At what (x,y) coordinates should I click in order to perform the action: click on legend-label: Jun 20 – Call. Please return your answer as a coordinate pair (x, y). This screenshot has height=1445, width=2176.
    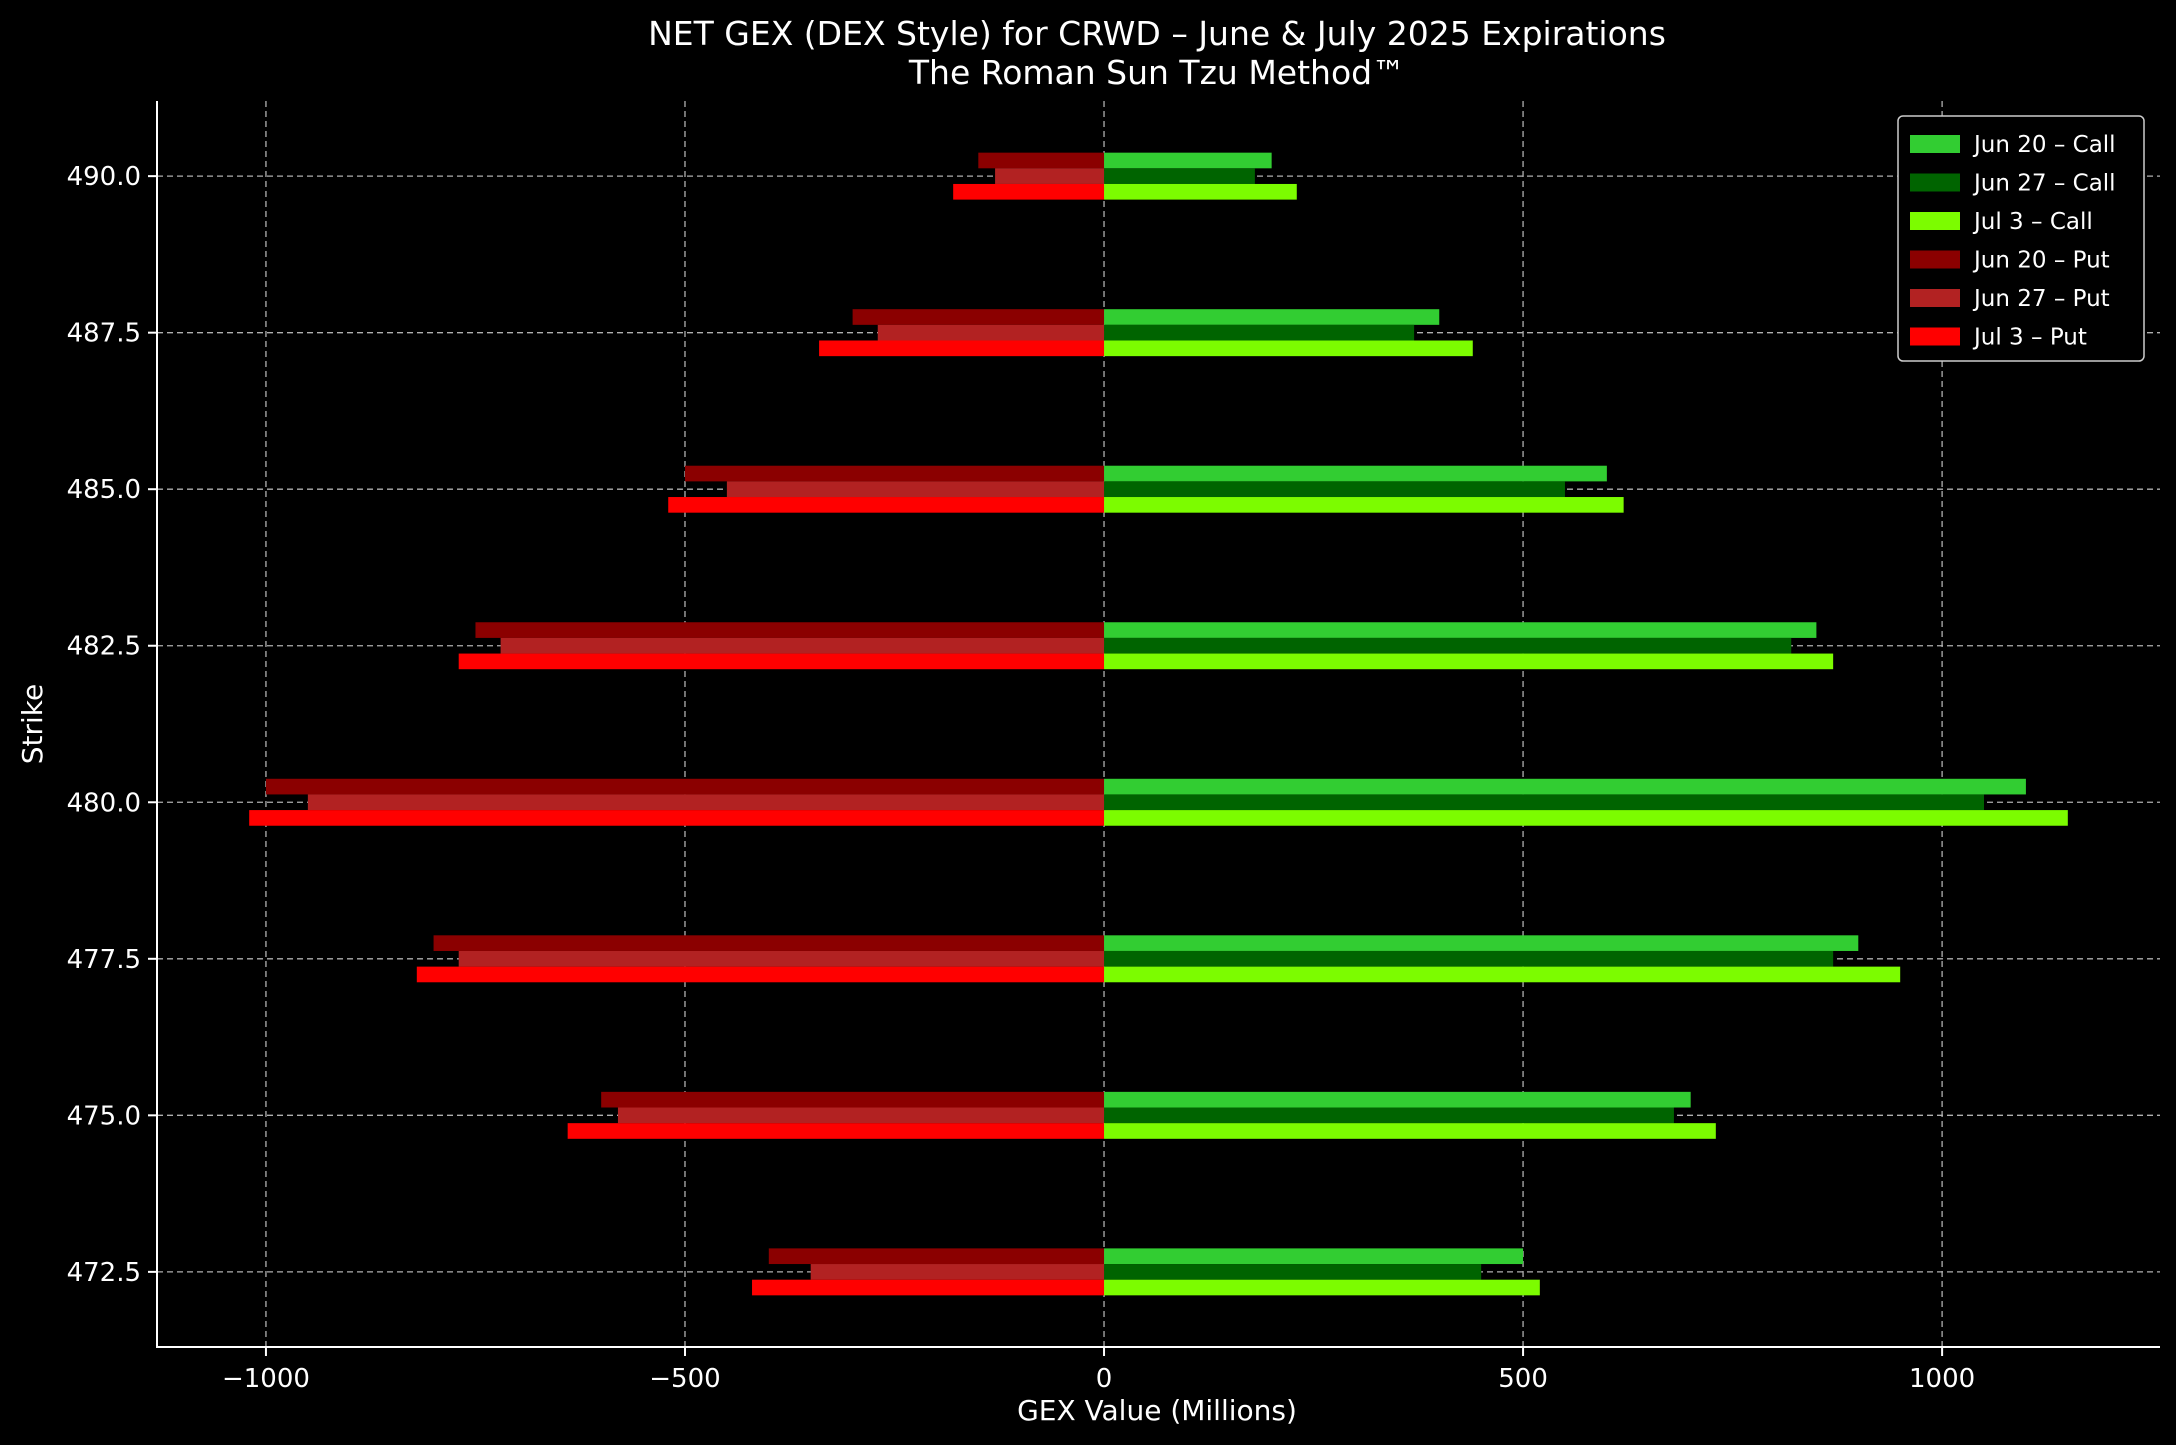
    Looking at the image, I should click on (2044, 145).